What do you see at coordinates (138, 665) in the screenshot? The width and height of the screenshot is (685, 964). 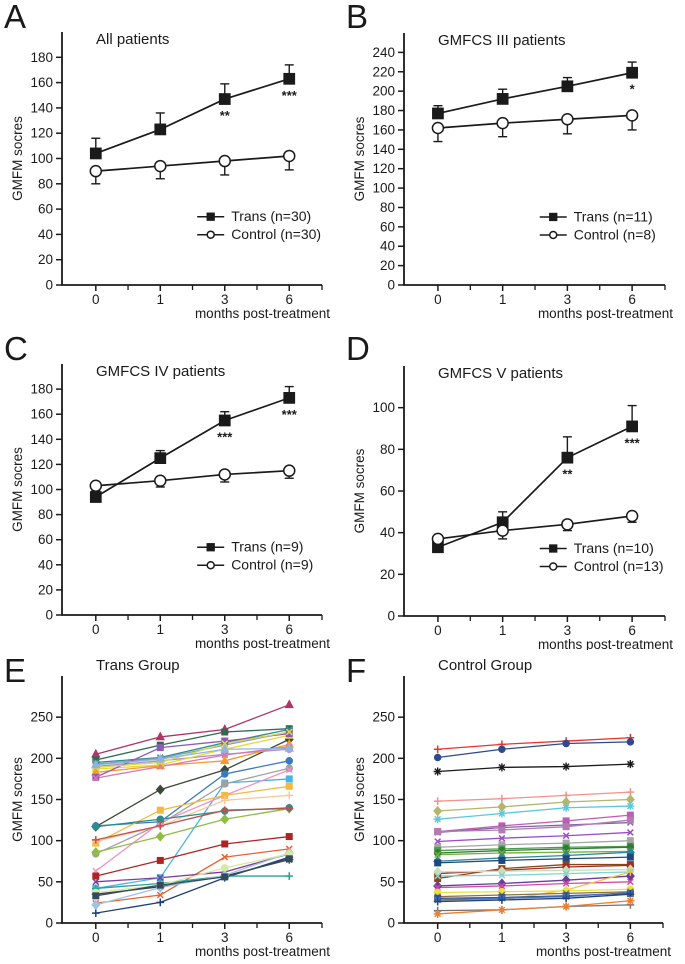 I see `svg-text: Trans Group` at bounding box center [138, 665].